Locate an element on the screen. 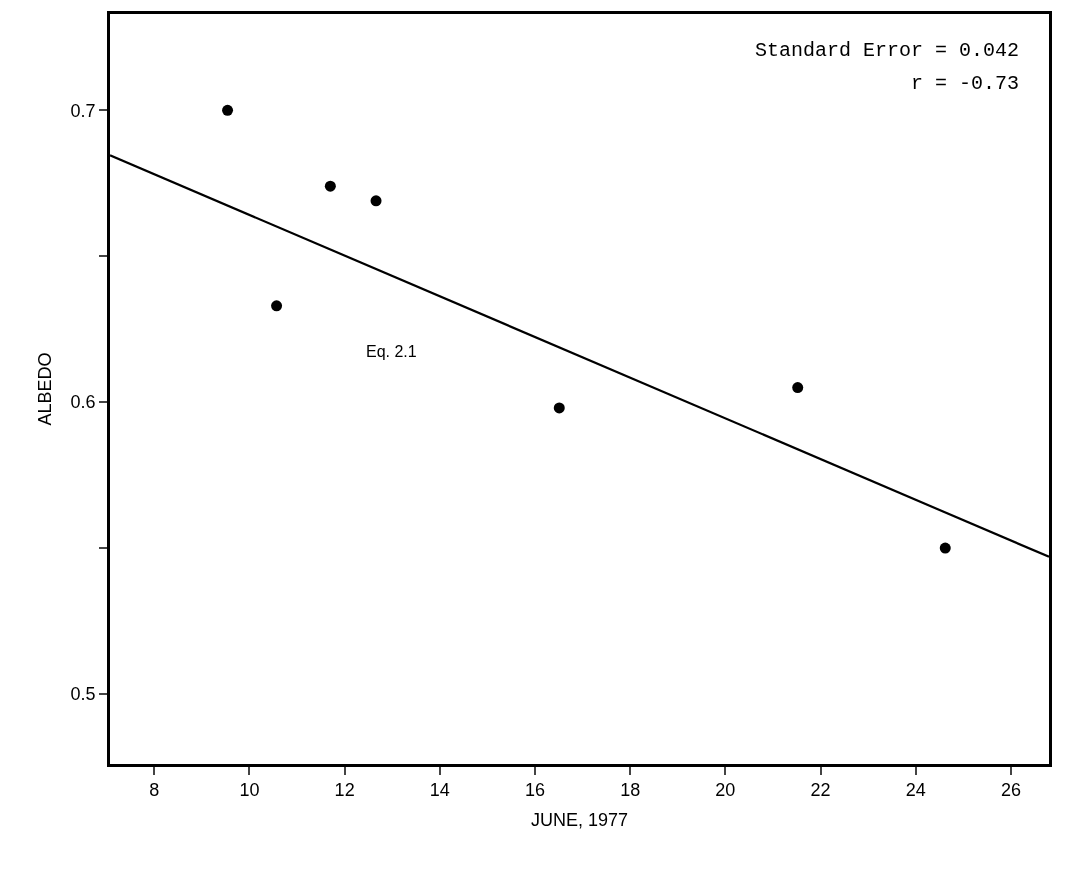 This screenshot has width=1069, height=874. y-tick-label: 0.5 is located at coordinates (83, 694).